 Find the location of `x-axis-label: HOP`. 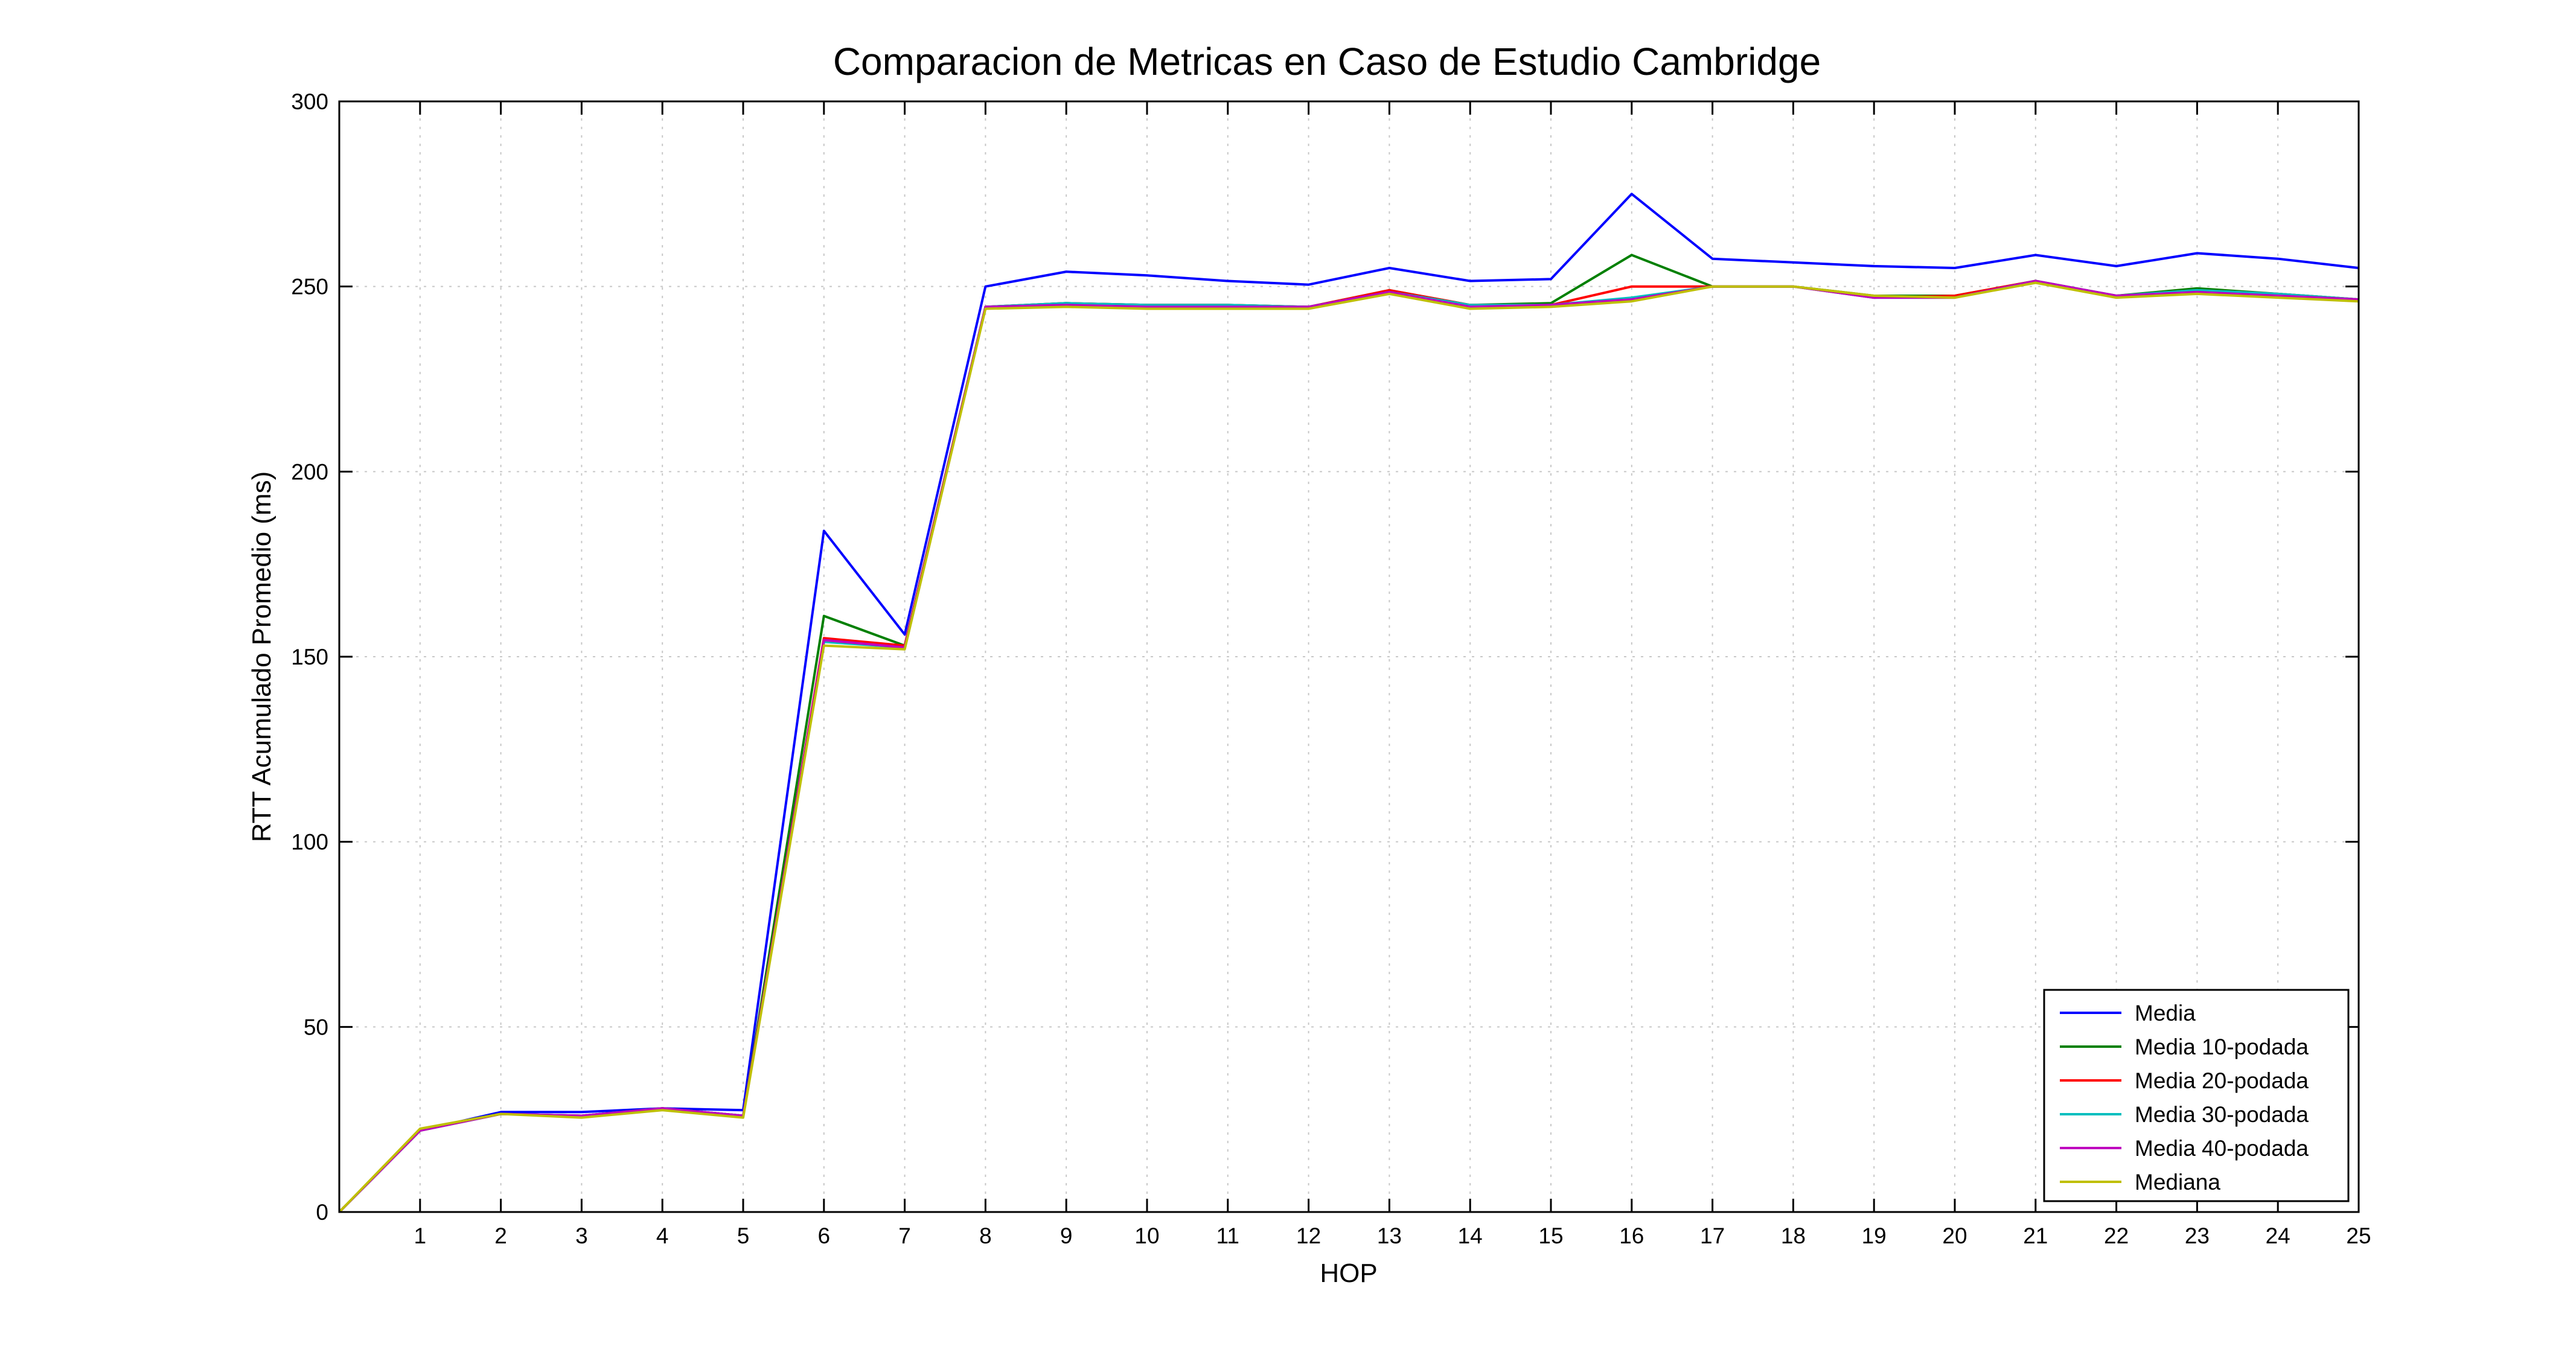

x-axis-label: HOP is located at coordinates (1348, 1273).